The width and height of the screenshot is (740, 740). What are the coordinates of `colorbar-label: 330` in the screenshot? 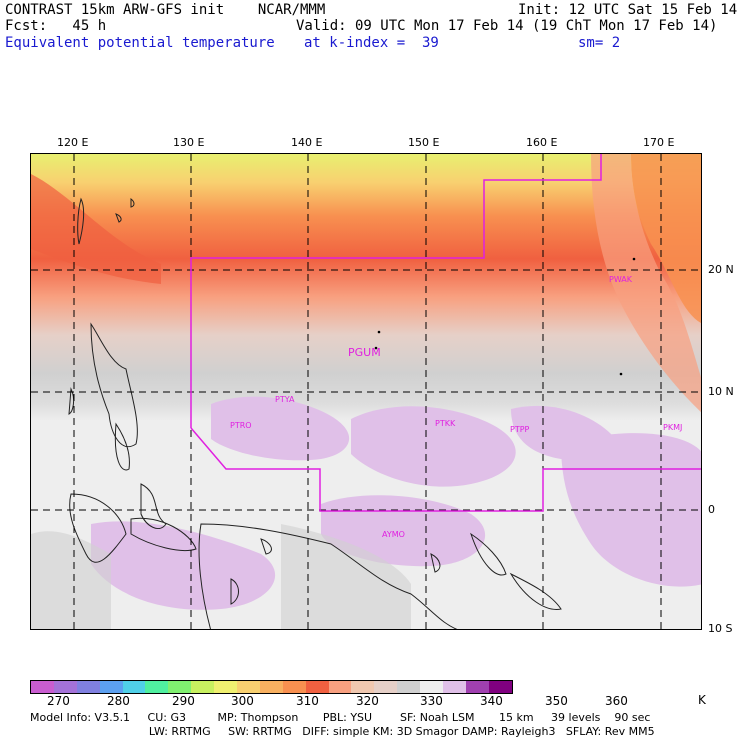 It's located at (431, 701).